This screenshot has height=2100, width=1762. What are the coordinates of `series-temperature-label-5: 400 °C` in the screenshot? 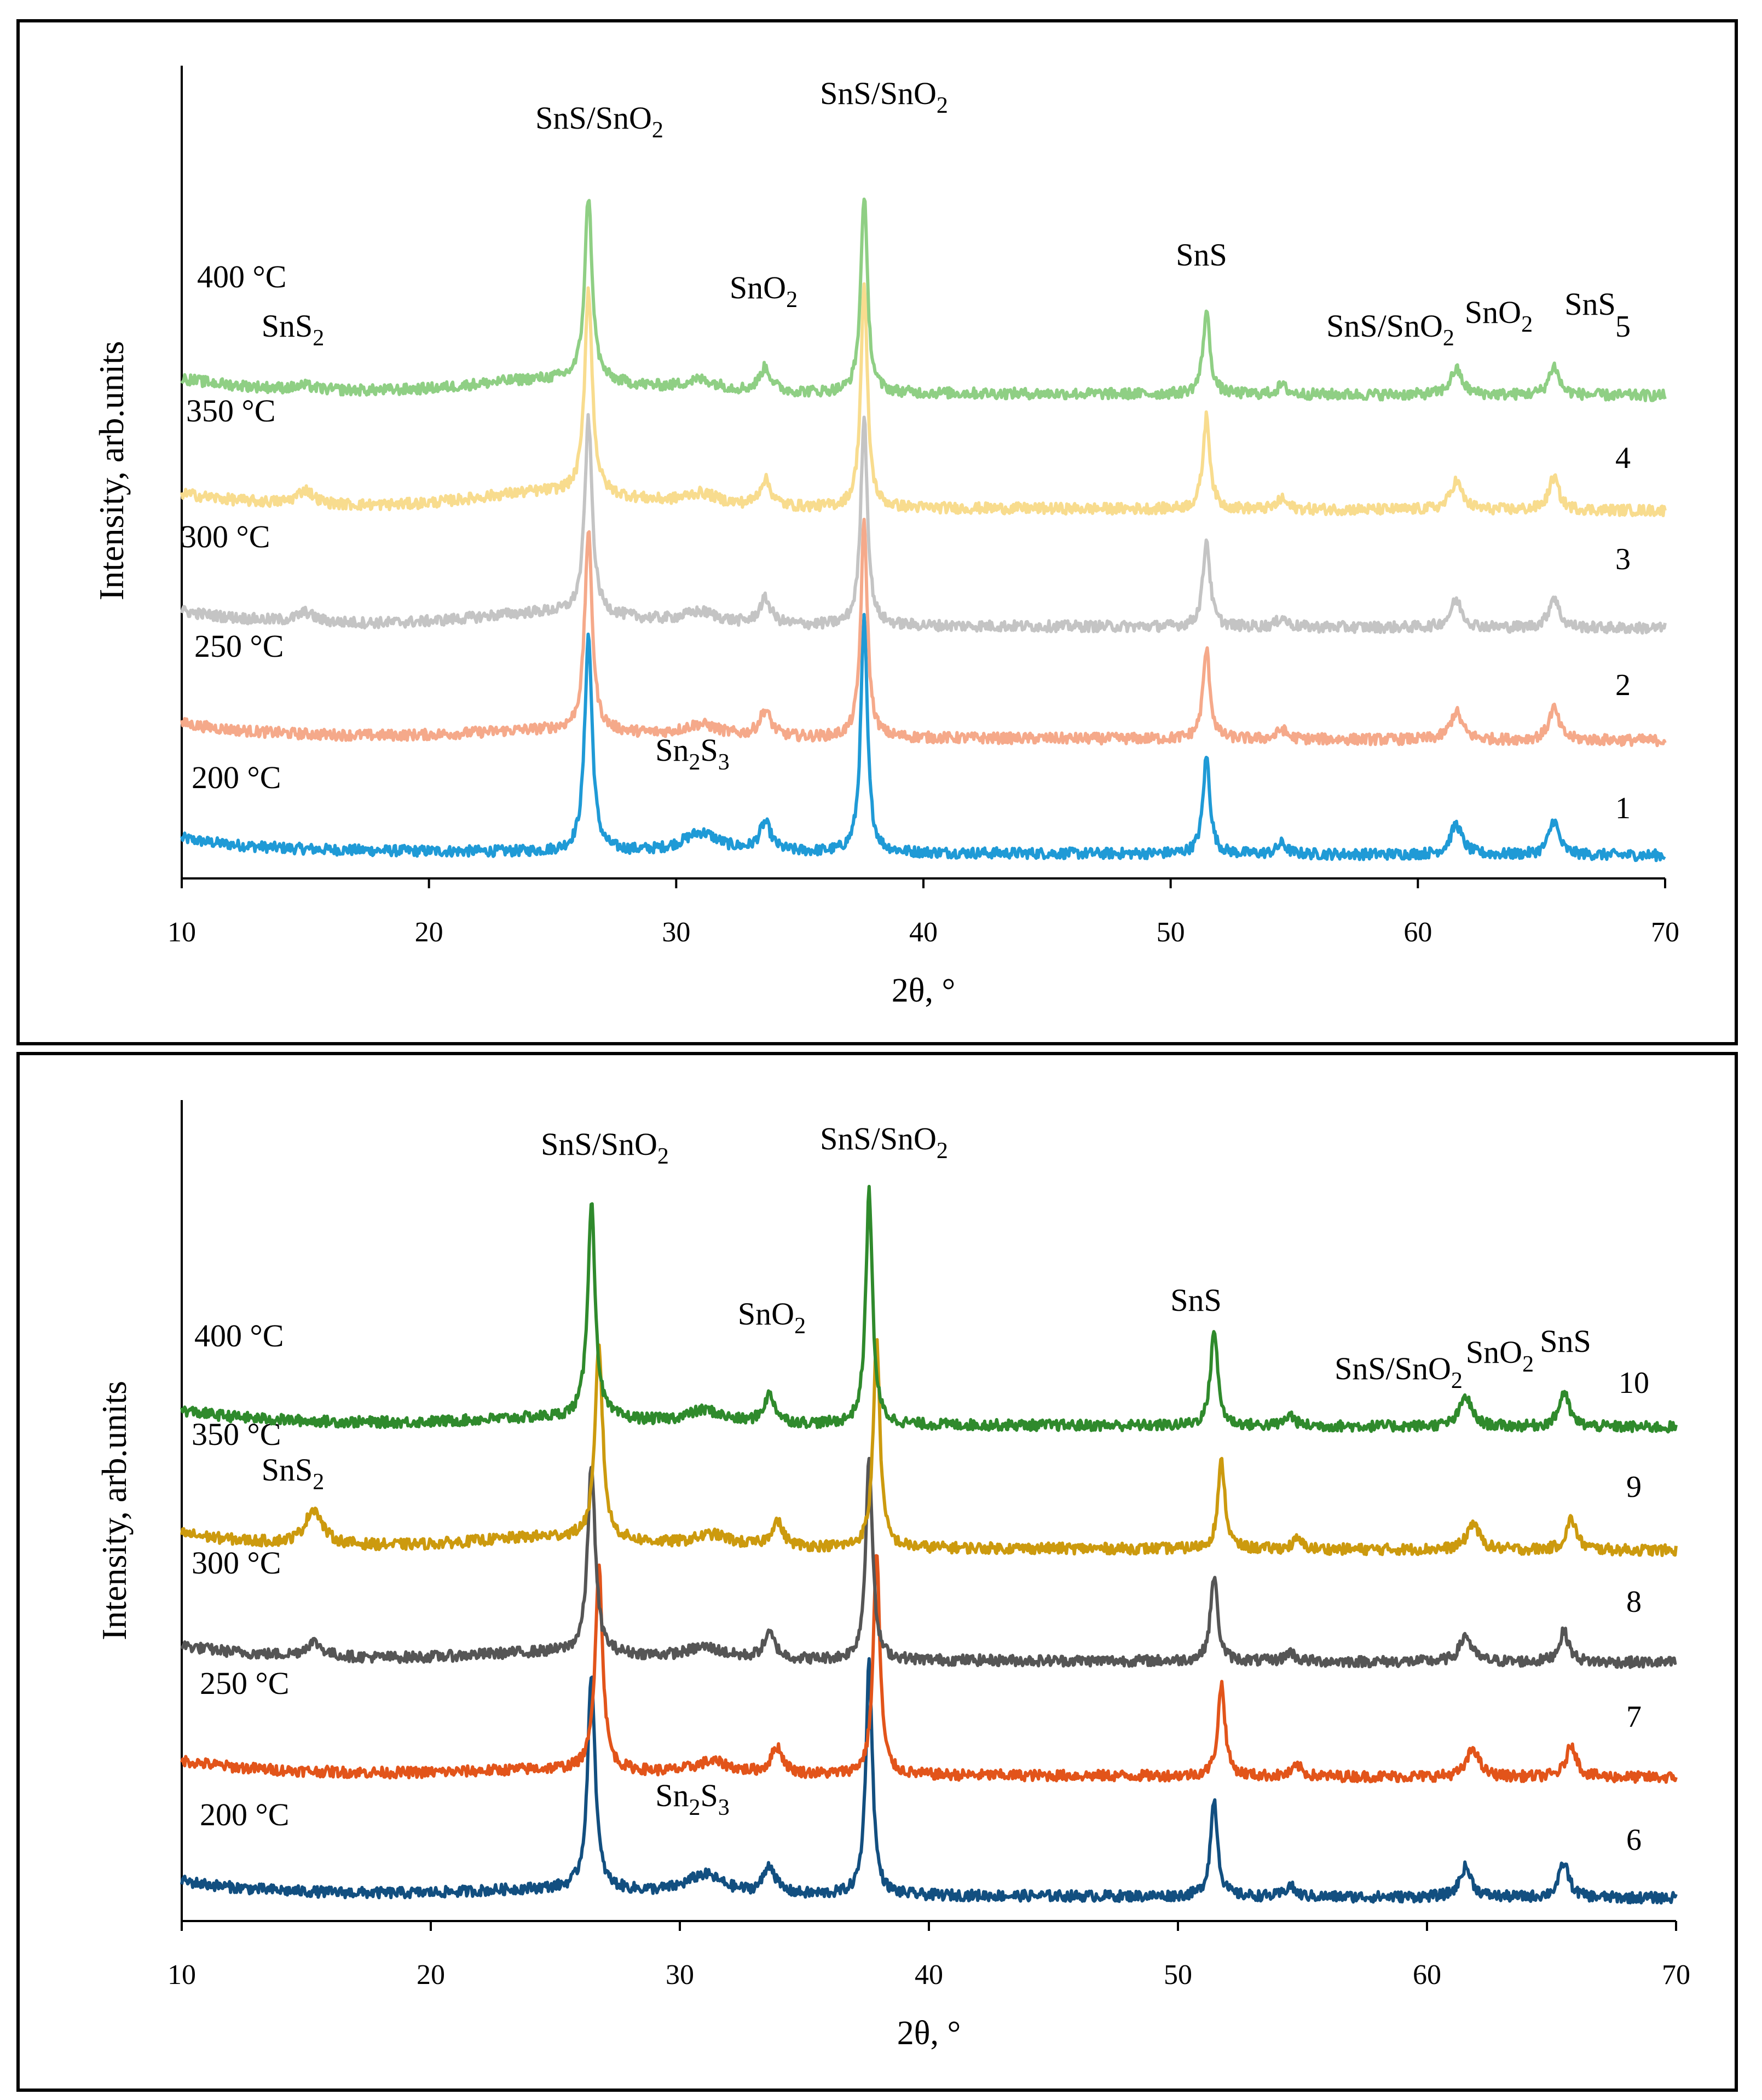 It's located at (241, 276).